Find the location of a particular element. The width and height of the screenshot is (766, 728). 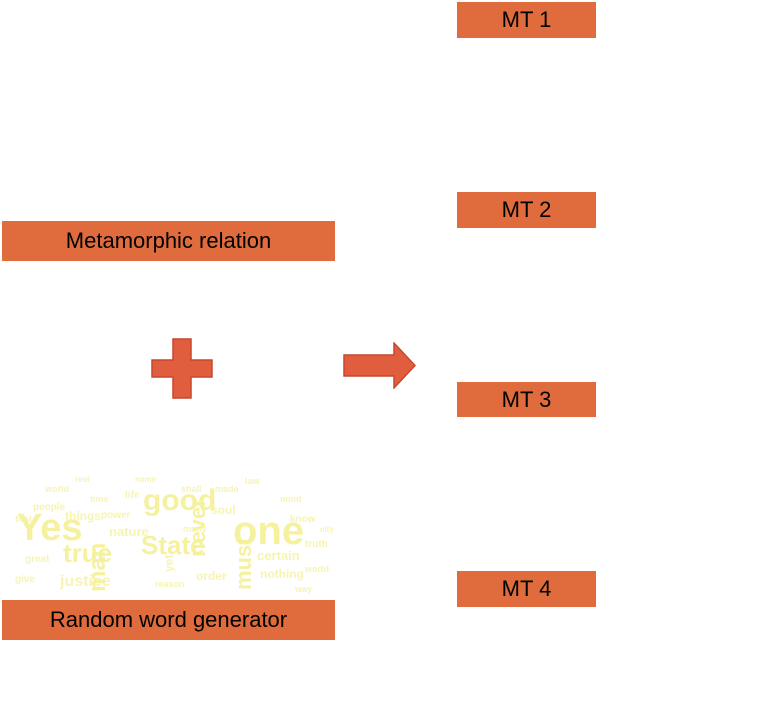

metamorphic-relation-label: Metamorphic relation is located at coordinates (168, 240).